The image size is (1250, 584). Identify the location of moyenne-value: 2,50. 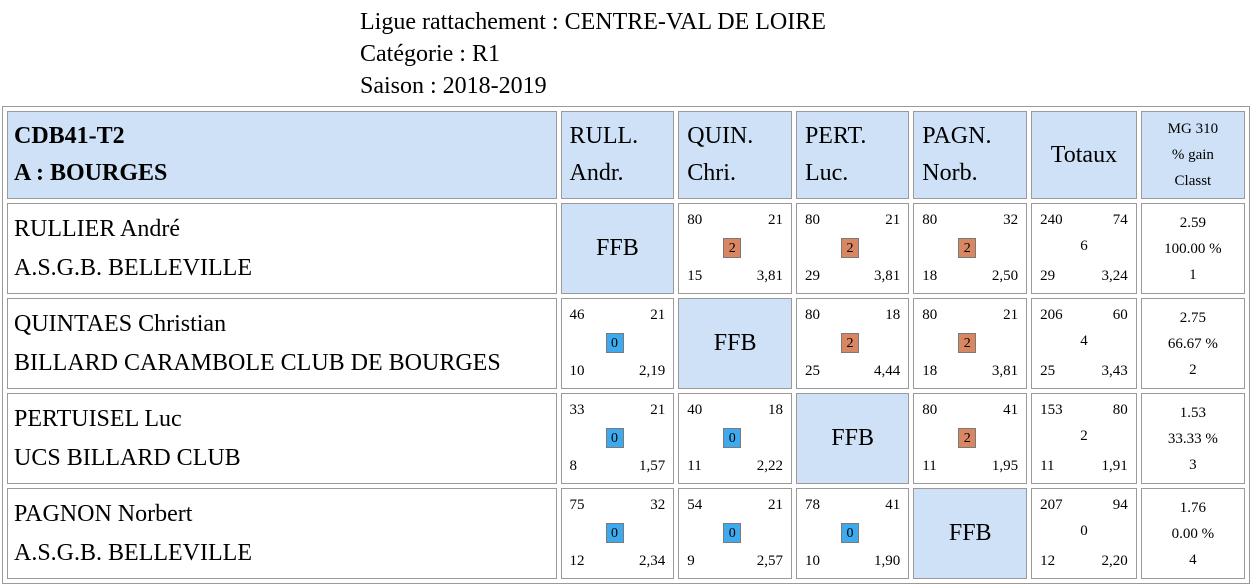
(1005, 276).